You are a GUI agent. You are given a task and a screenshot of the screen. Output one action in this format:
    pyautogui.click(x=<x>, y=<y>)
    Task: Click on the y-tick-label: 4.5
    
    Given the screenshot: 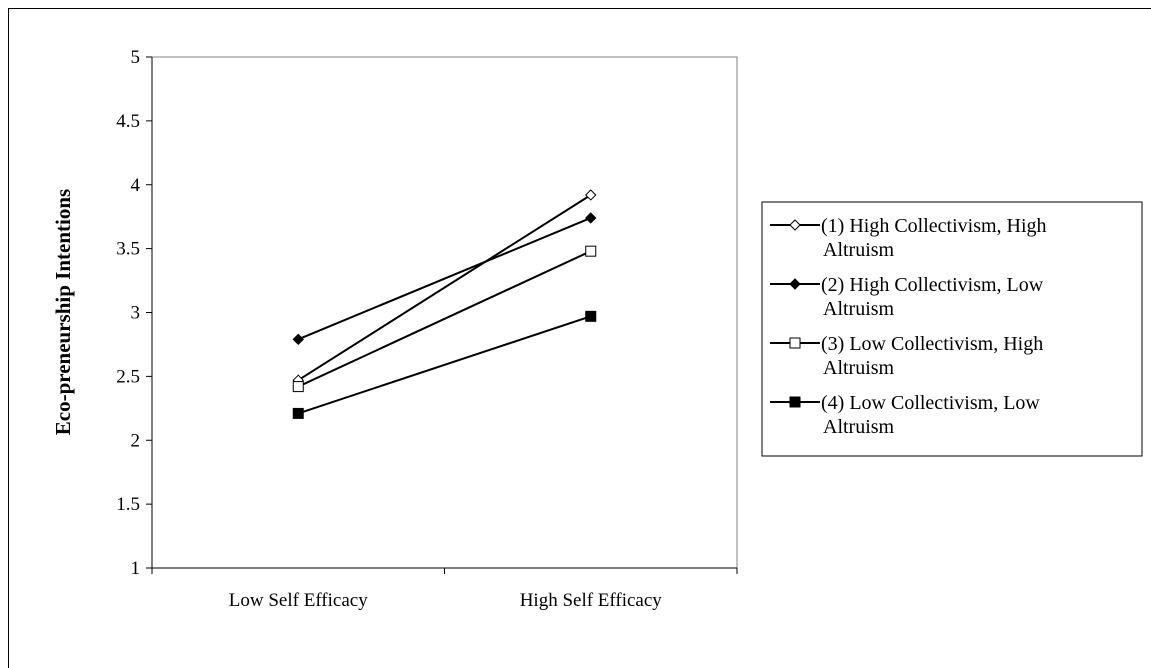 What is the action you would take?
    pyautogui.click(x=128, y=121)
    